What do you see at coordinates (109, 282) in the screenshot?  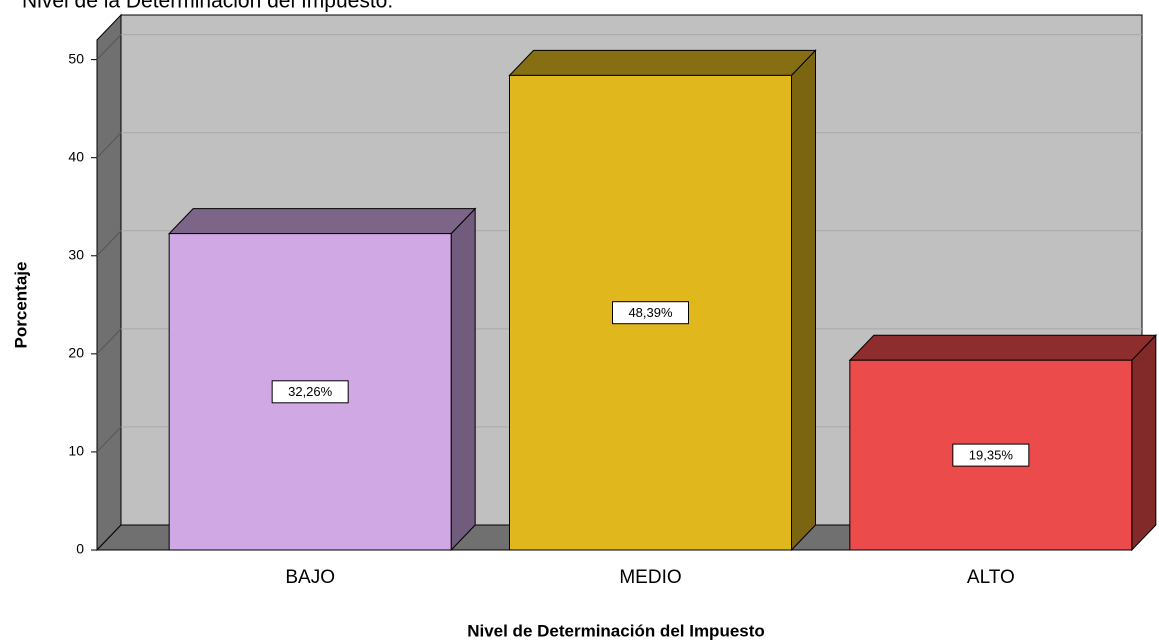 I see `left-wall` at bounding box center [109, 282].